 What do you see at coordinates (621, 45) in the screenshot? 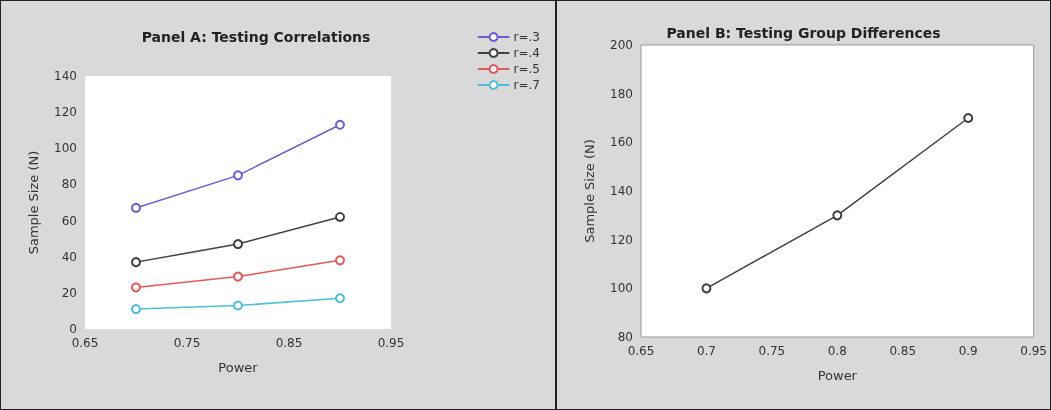
I see `y-tick-label: 200` at bounding box center [621, 45].